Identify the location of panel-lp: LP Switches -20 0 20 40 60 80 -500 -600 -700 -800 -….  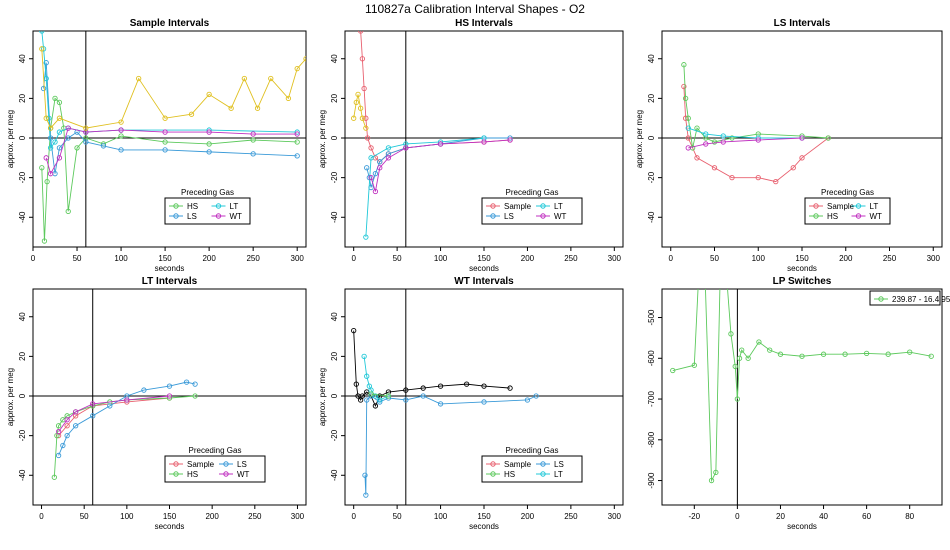
(798, 403).